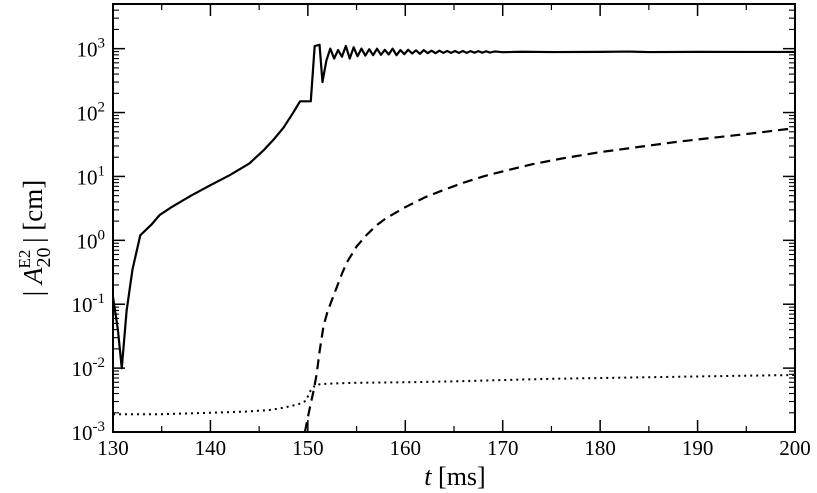  Describe the element at coordinates (454, 395) in the screenshot. I see `series-line-dotted` at that location.